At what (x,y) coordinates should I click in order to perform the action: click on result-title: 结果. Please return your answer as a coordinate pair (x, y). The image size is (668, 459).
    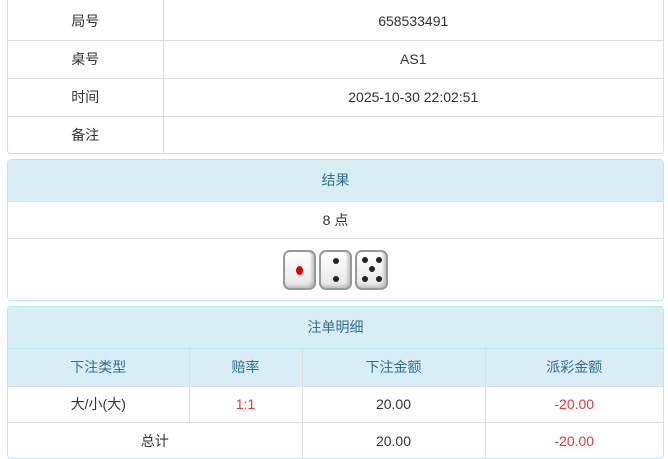
    Looking at the image, I should click on (335, 181).